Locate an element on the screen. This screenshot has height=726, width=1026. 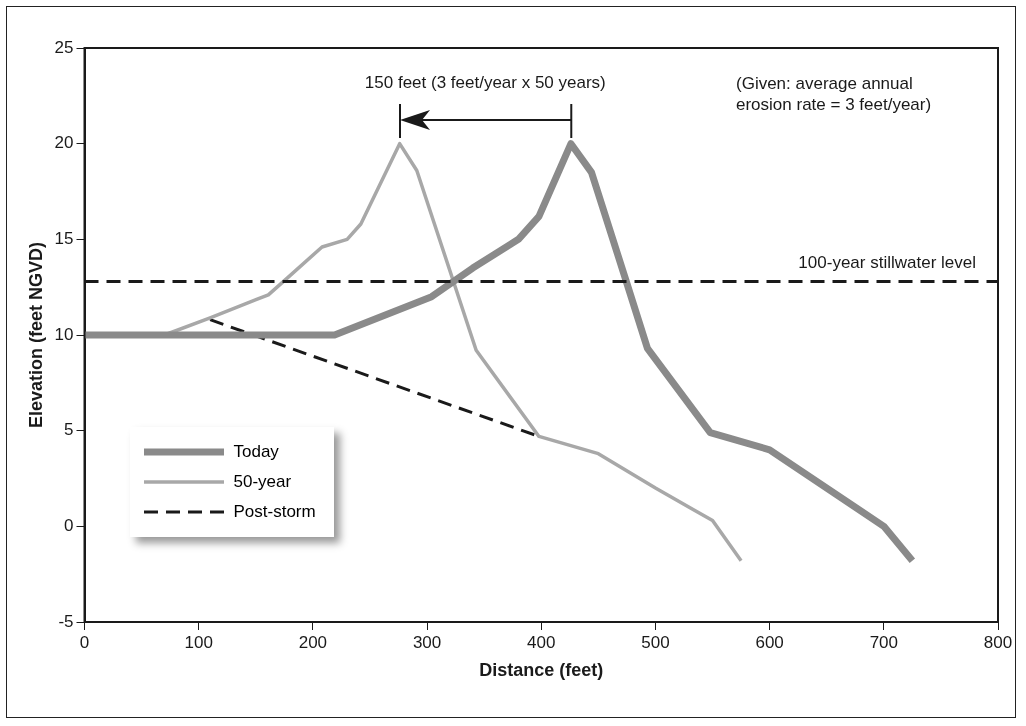
x-tick-label: 400 is located at coordinates (541, 642).